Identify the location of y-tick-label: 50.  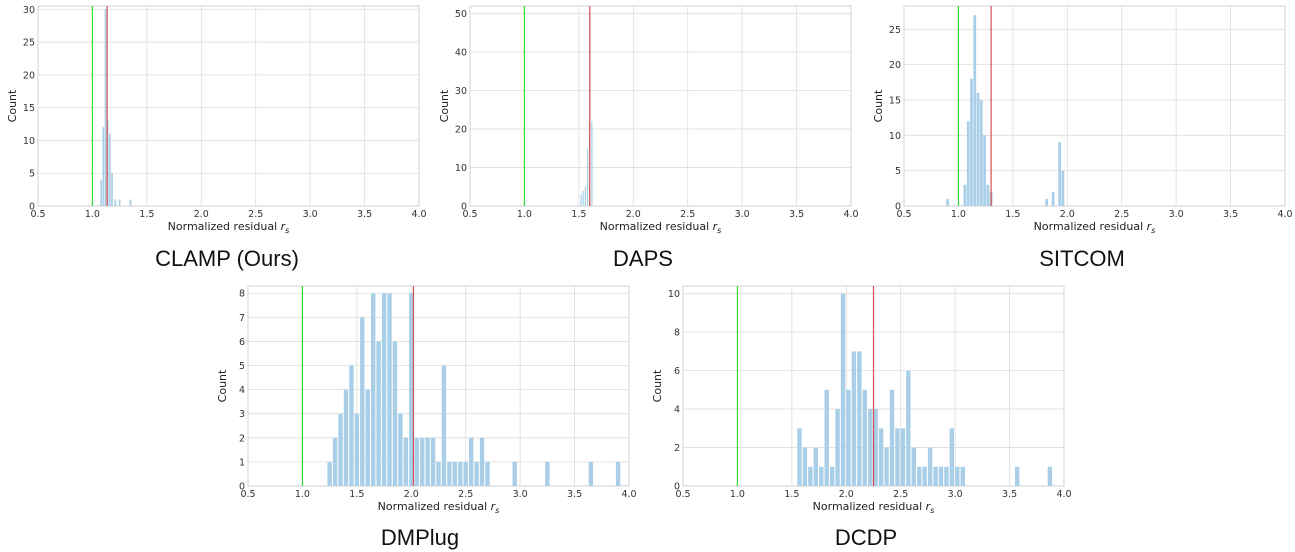
(461, 14).